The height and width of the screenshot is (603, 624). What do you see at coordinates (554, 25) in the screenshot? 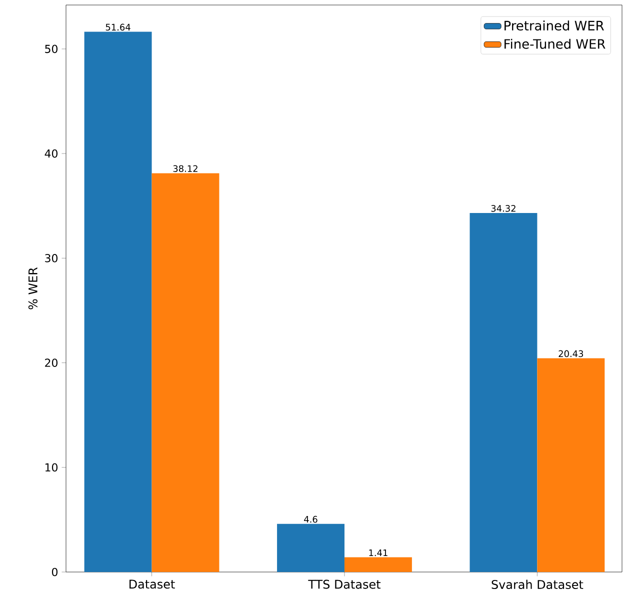
I see `legend-label: Pretrained WER` at bounding box center [554, 25].